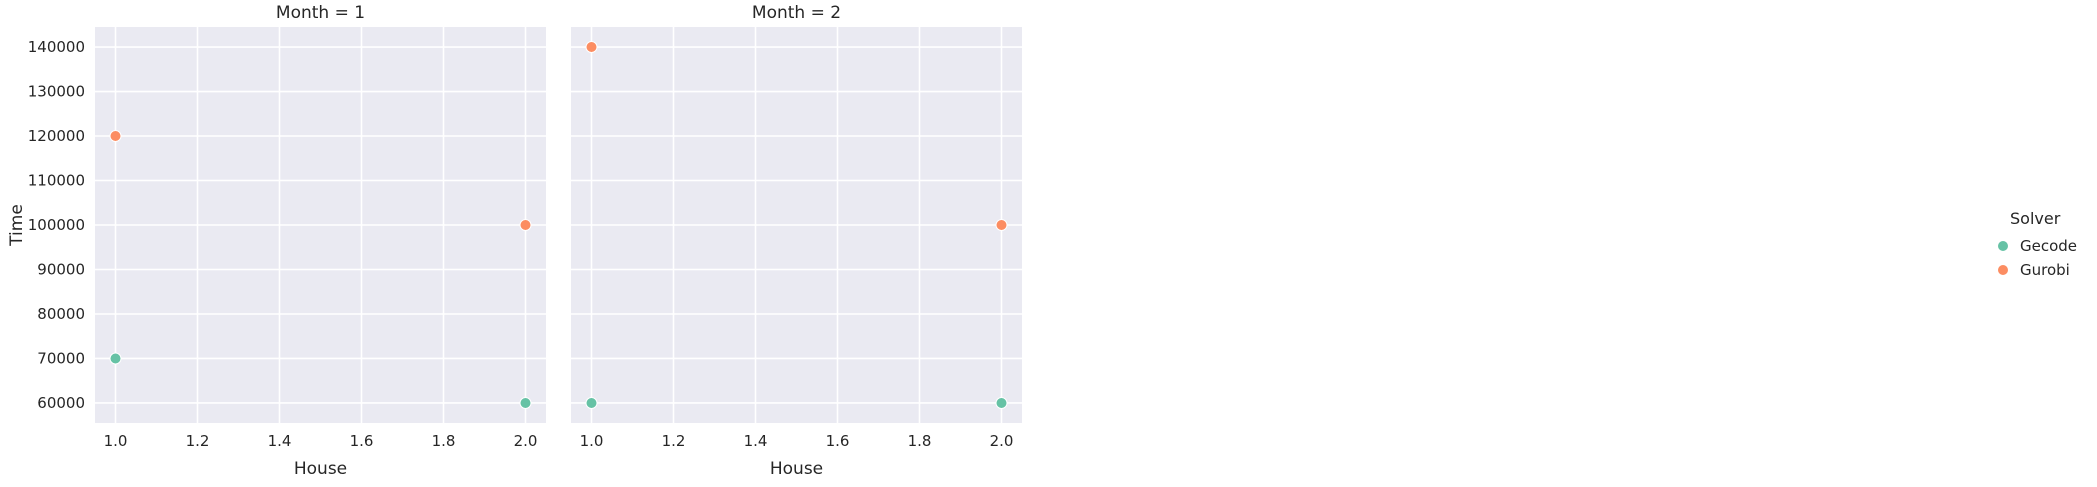  I want to click on y-tick-label: 120000, so click(56, 136).